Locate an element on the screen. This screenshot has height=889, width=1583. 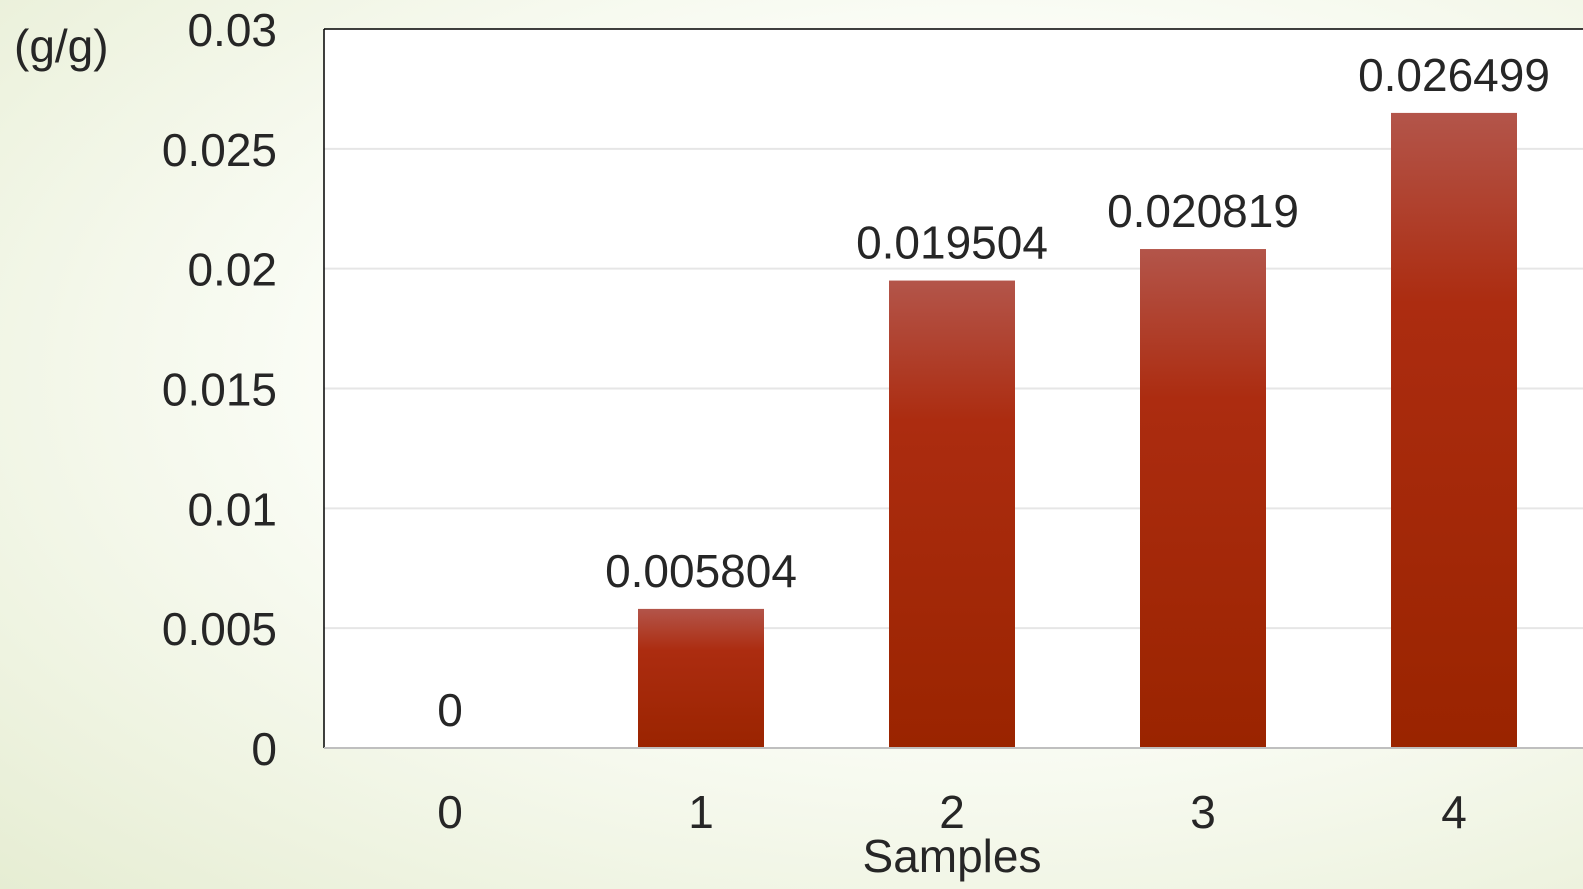
data-label: 0.020819 is located at coordinates (1203, 211).